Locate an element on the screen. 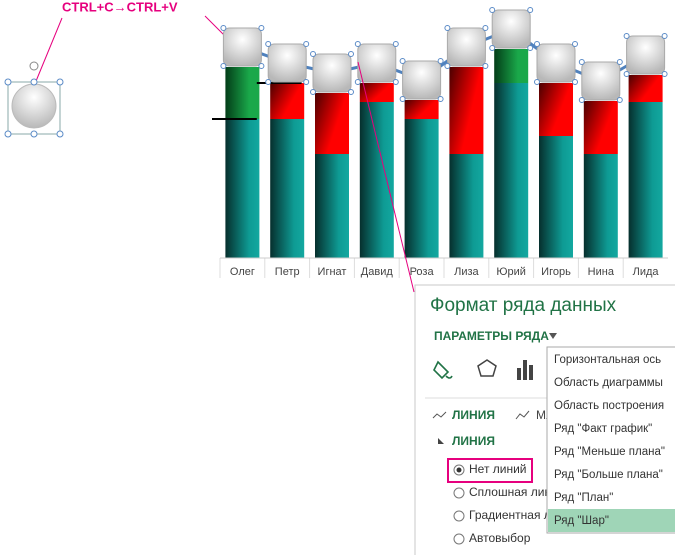 This screenshot has width=675, height=555. x-tick-label: Давид is located at coordinates (377, 272).